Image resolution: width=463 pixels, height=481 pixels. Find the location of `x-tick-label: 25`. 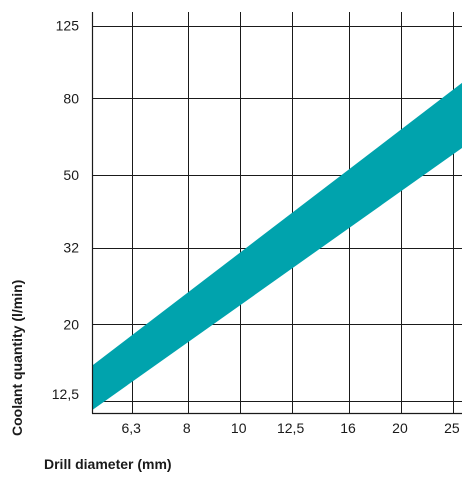

x-tick-label: 25 is located at coordinates (452, 428).